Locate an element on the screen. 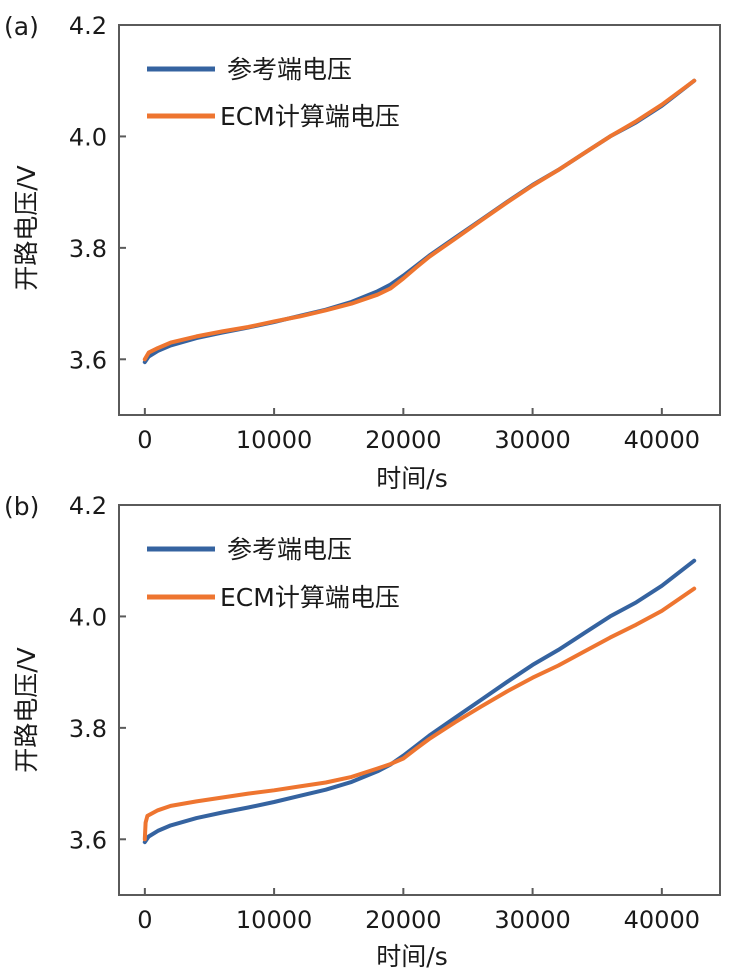 The height and width of the screenshot is (969, 732). panel-label: (b) is located at coordinates (21, 506).